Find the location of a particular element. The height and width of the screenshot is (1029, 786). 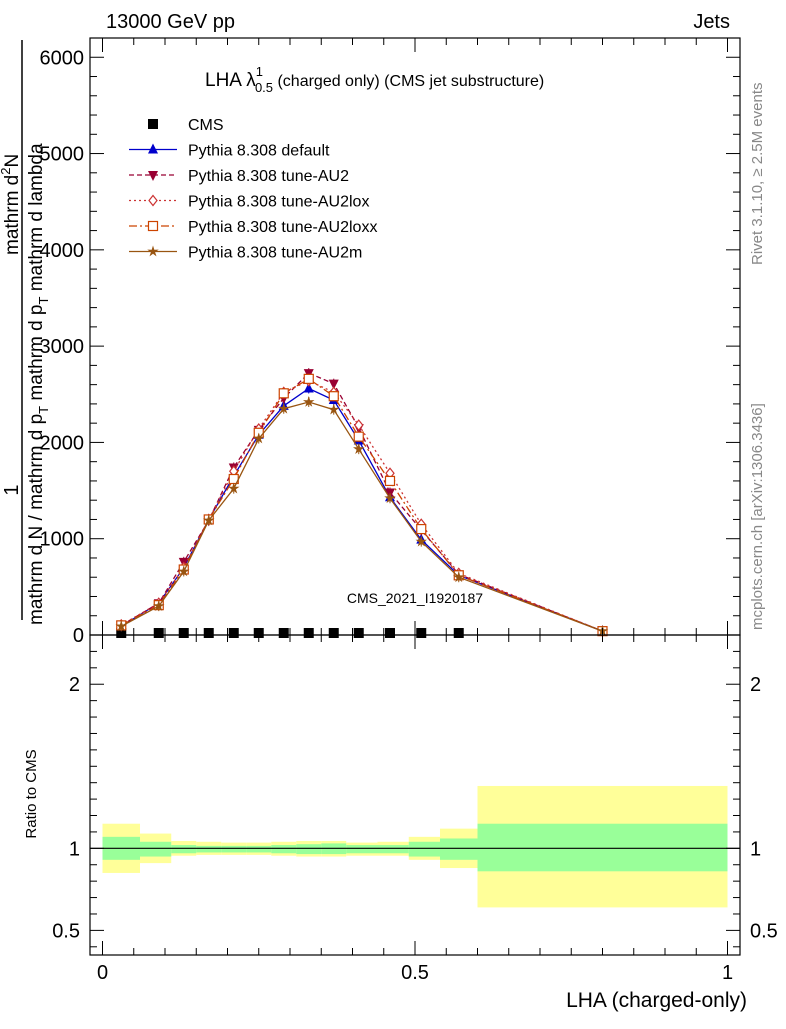

legend-label-1: Pythia 8.308 default is located at coordinates (259, 151).